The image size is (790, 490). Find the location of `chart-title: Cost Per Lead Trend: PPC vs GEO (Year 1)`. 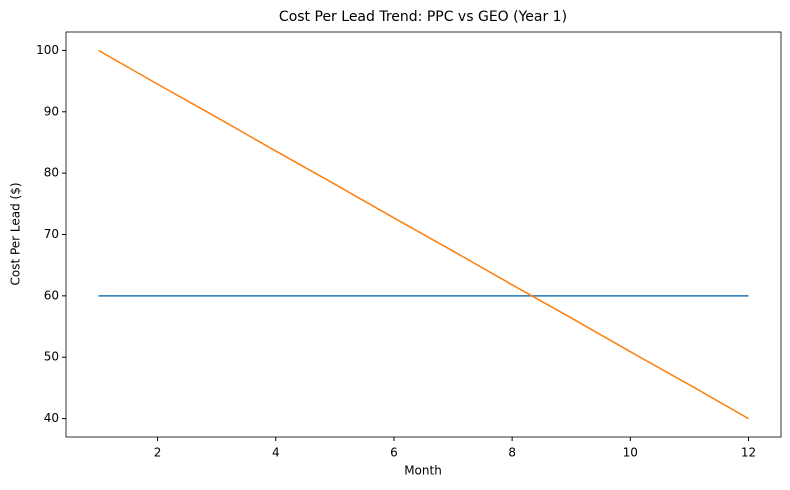

chart-title: Cost Per Lead Trend: PPC vs GEO (Year 1) is located at coordinates (423, 17).